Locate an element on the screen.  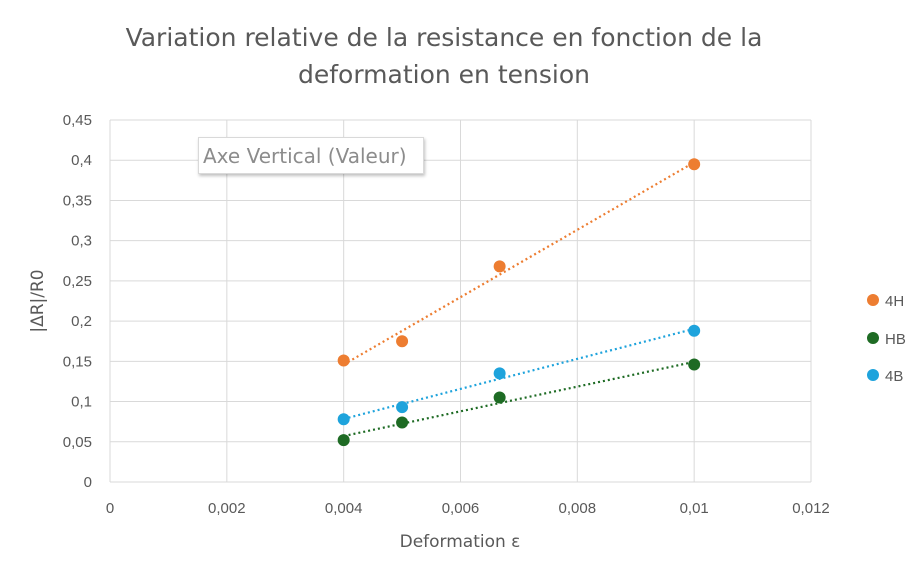
legend-label-hb: HB is located at coordinates (895, 339).